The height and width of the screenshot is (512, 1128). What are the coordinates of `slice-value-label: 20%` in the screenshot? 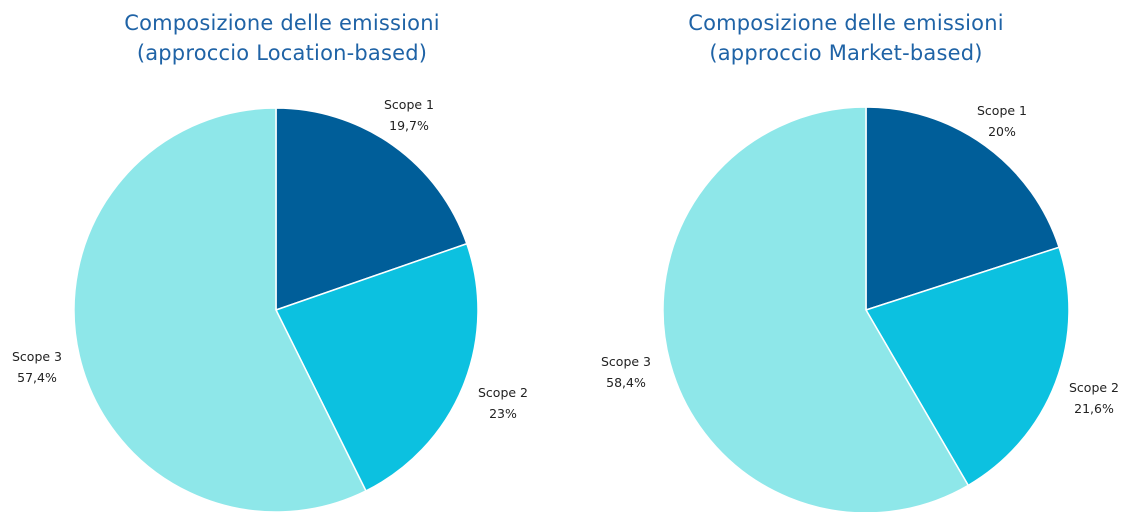 It's located at (1002, 131).